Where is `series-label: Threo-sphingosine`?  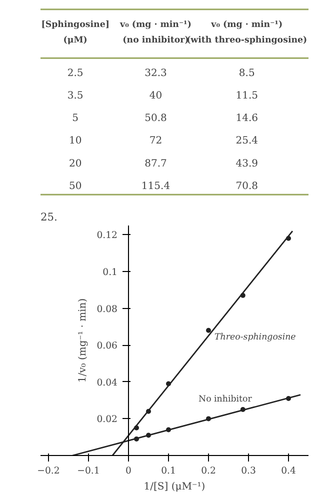
series-label: Threo-sphingosine is located at coordinates (255, 337).